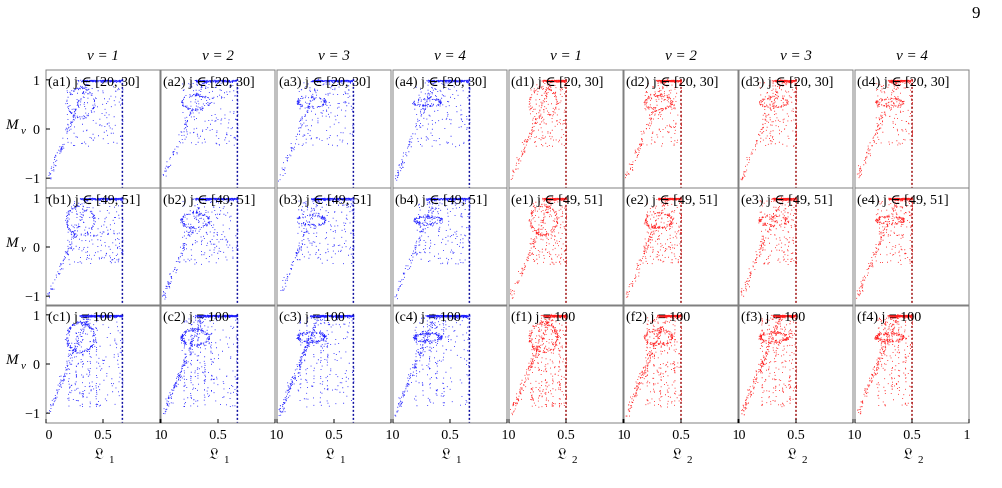 Image resolution: width=1002 pixels, height=488 pixels. I want to click on panel-label: (e3) j ∈ [49, 51], so click(787, 200).